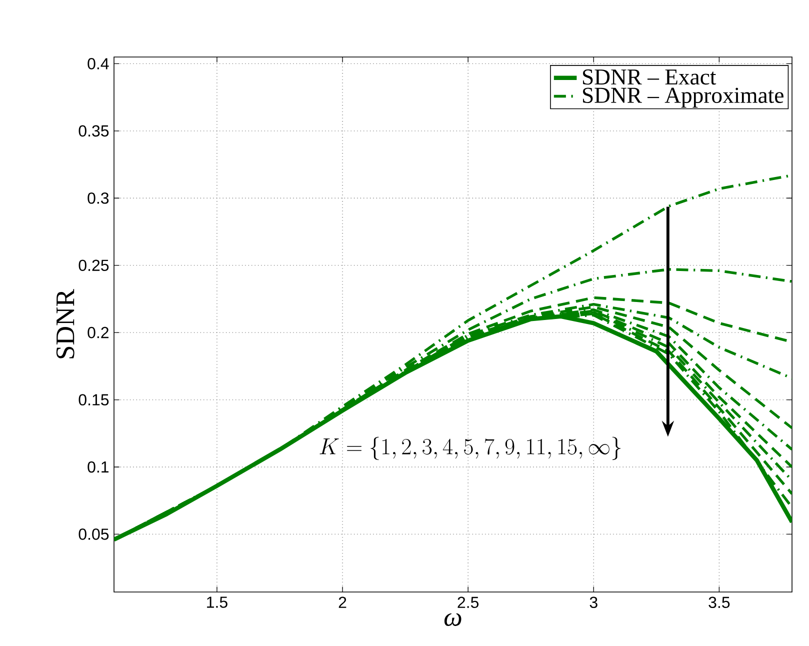 This screenshot has width=809, height=646. What do you see at coordinates (93, 131) in the screenshot?
I see `y-tick-label: 0.35` at bounding box center [93, 131].